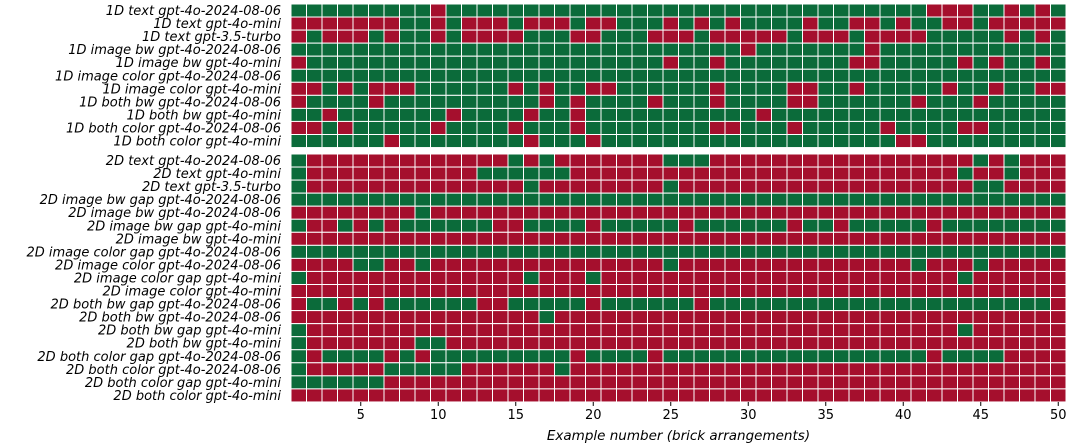 This screenshot has height=448, width=1077. Describe the element at coordinates (189, 331) in the screenshot. I see `row-label: 2D both bw gap gpt-4o-mini` at that location.